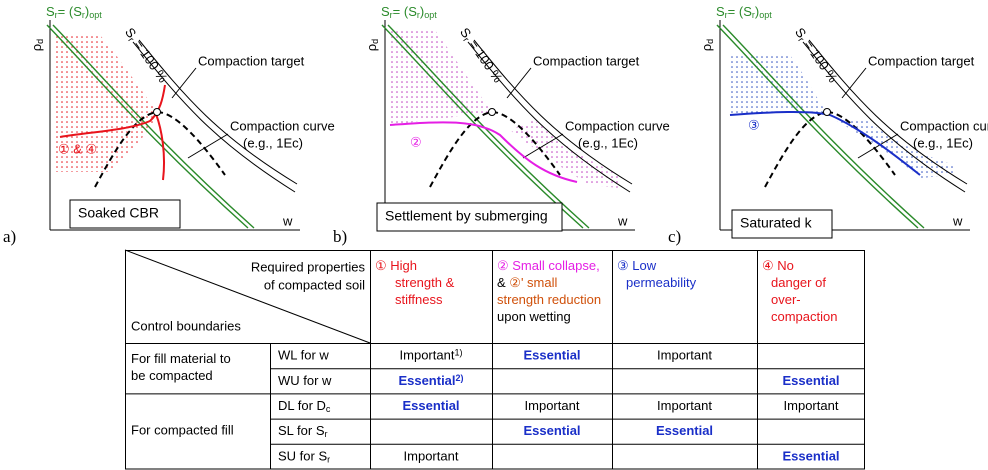  I want to click on column-header: & ②' small, so click(527, 282).